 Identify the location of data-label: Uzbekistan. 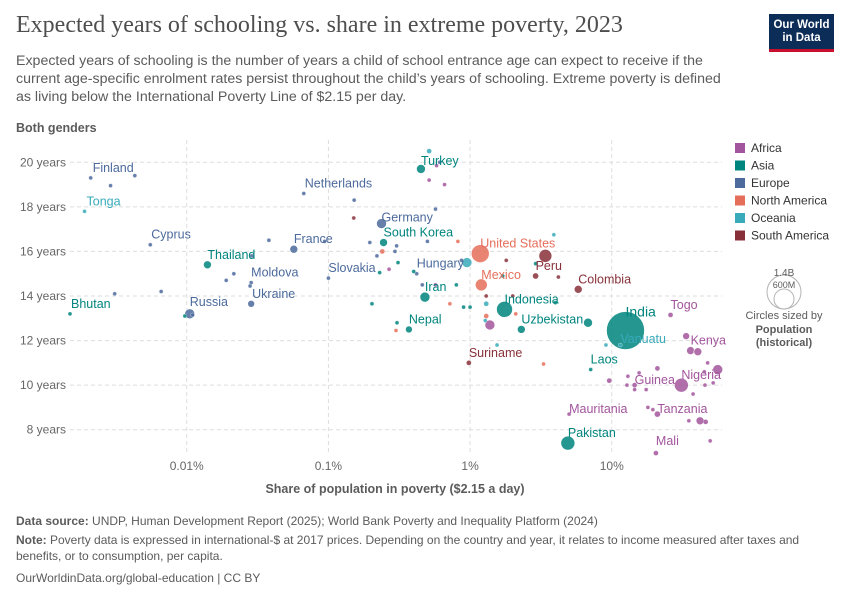
(552, 319).